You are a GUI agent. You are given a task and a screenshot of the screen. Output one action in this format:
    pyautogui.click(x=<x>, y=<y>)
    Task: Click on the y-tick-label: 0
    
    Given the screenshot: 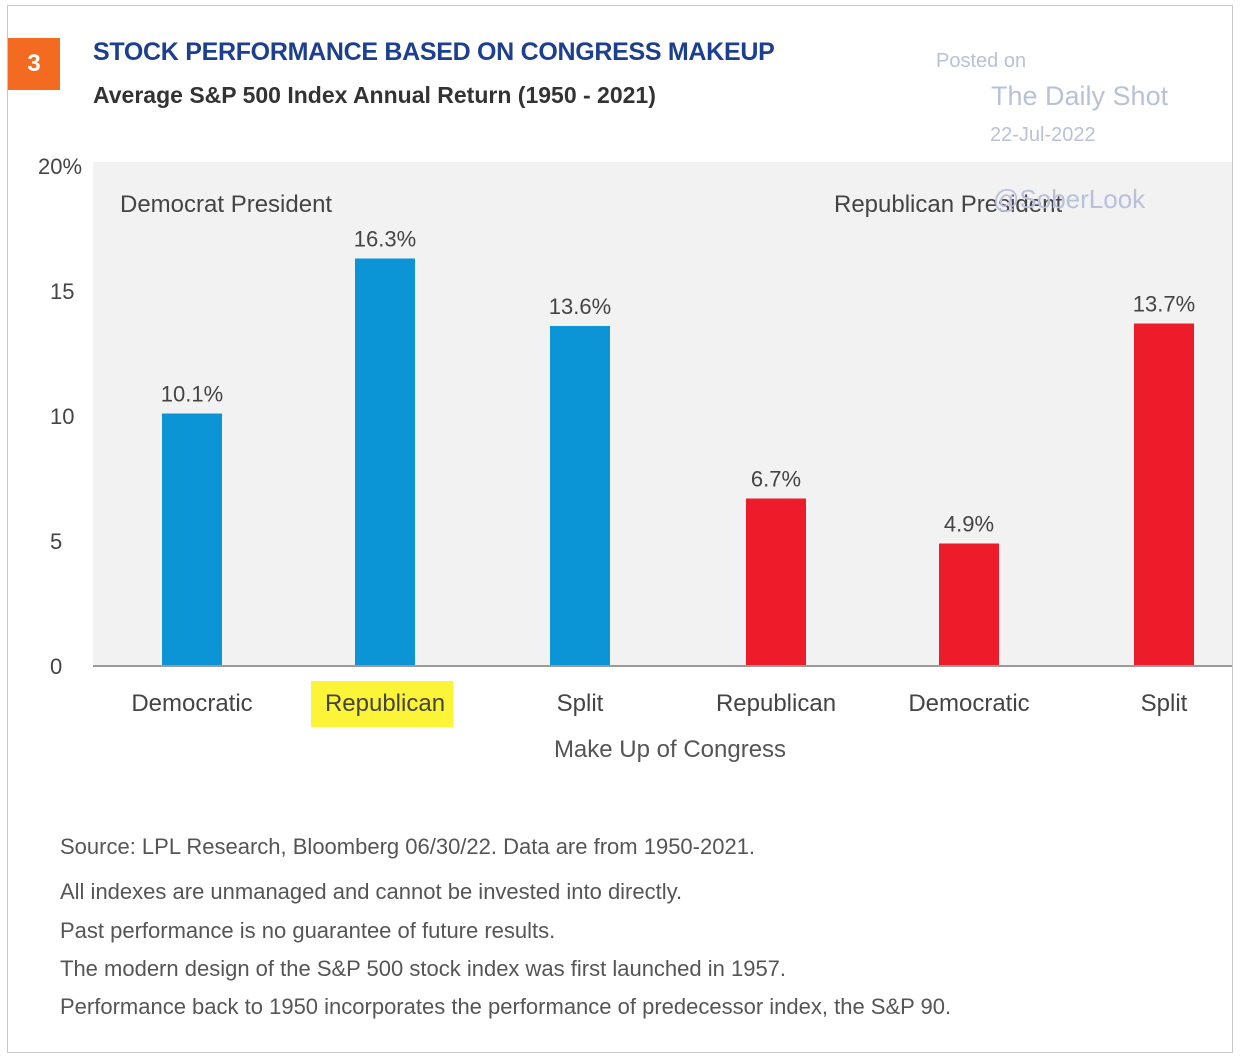 What is the action you would take?
    pyautogui.click(x=56, y=666)
    